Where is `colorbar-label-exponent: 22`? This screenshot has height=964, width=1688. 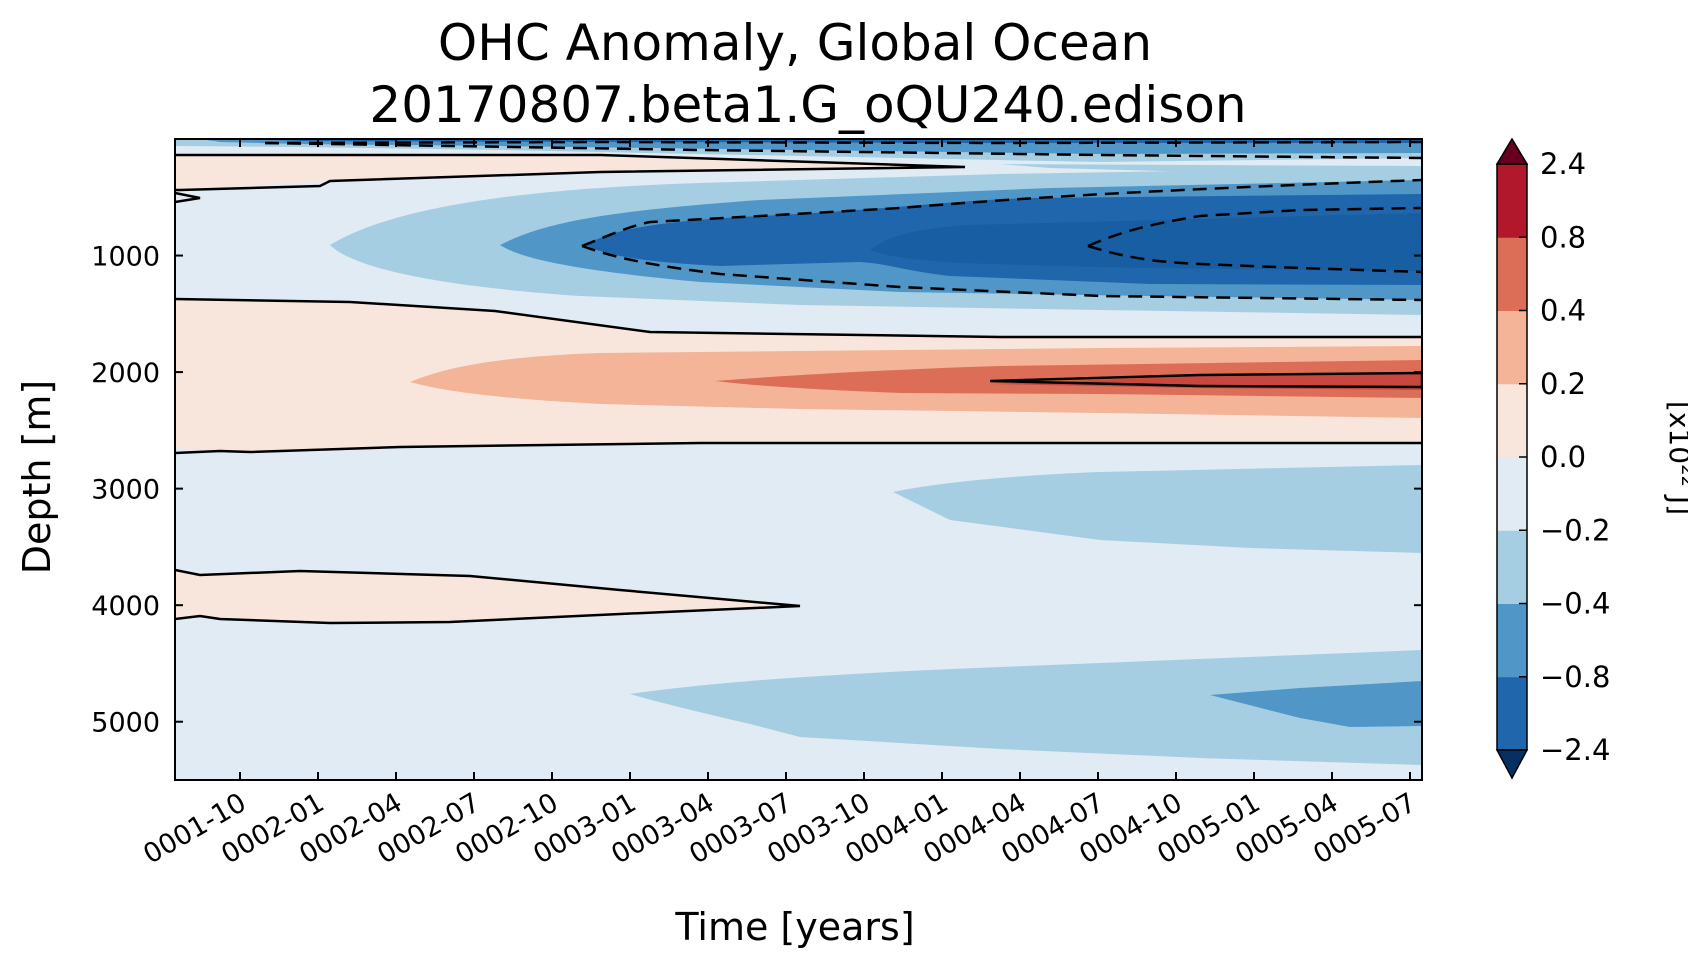 colorbar-label-exponent: 22 is located at coordinates (1682, 475).